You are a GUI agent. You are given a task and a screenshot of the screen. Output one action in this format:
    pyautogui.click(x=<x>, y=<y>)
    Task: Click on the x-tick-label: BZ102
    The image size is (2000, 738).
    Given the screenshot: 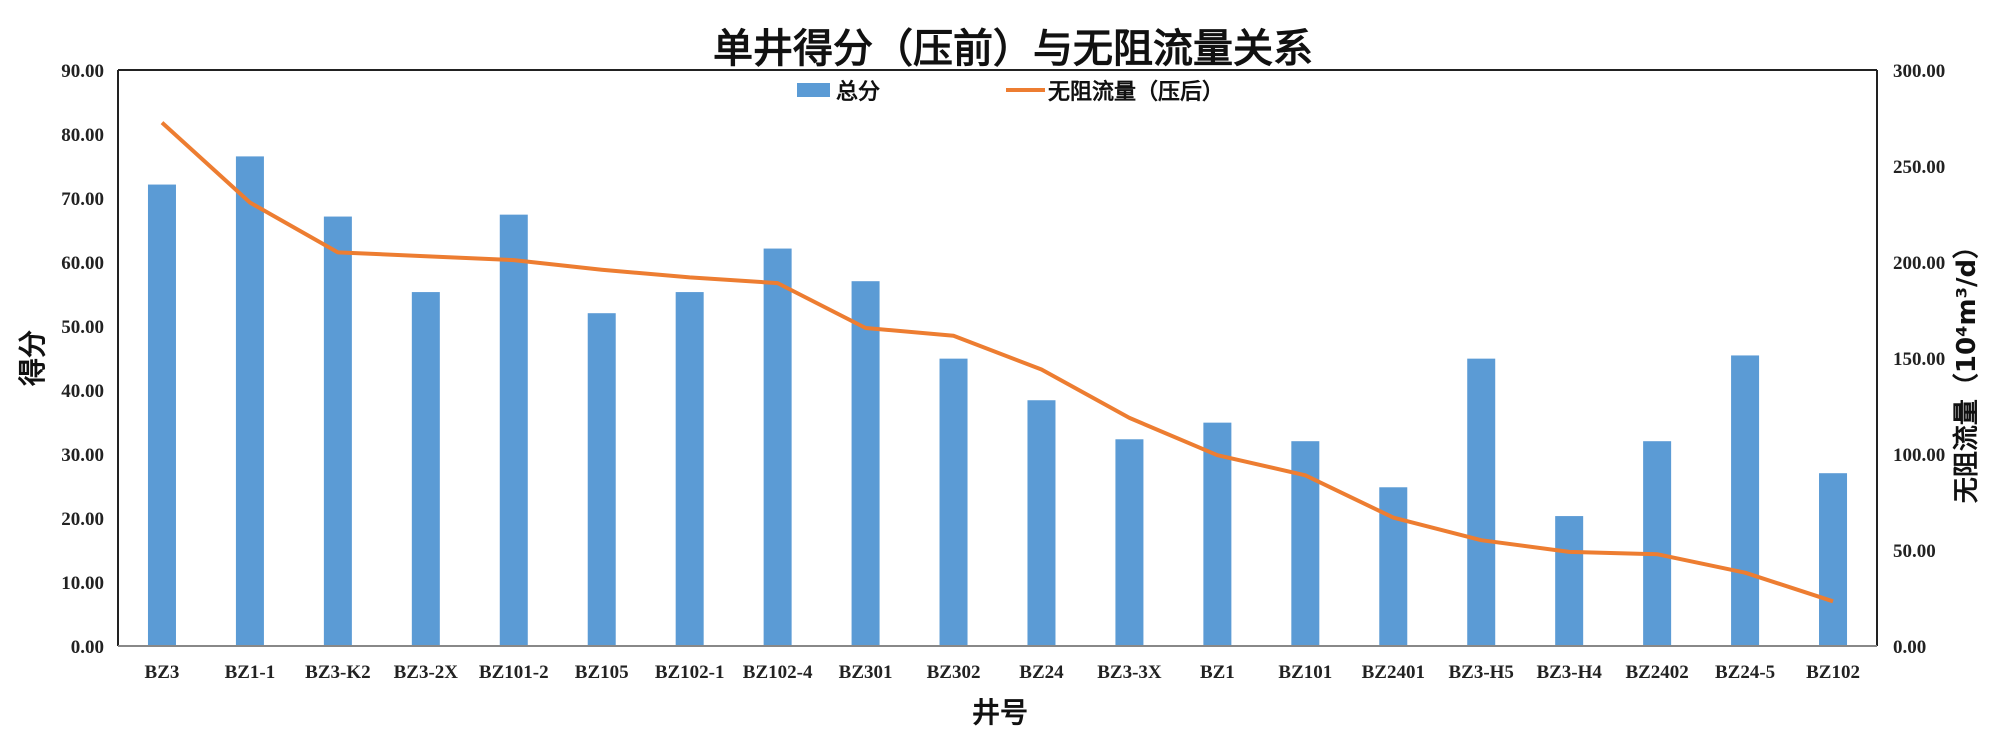 What is the action you would take?
    pyautogui.click(x=1833, y=672)
    